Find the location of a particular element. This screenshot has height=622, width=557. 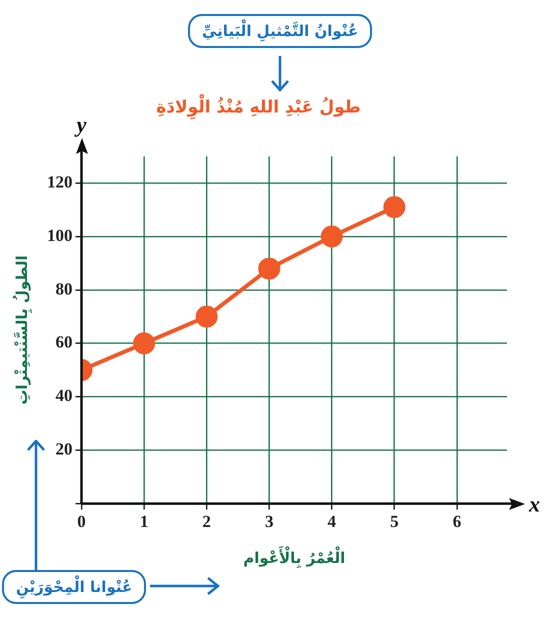

y-tick-label: 80 is located at coordinates (64, 288).